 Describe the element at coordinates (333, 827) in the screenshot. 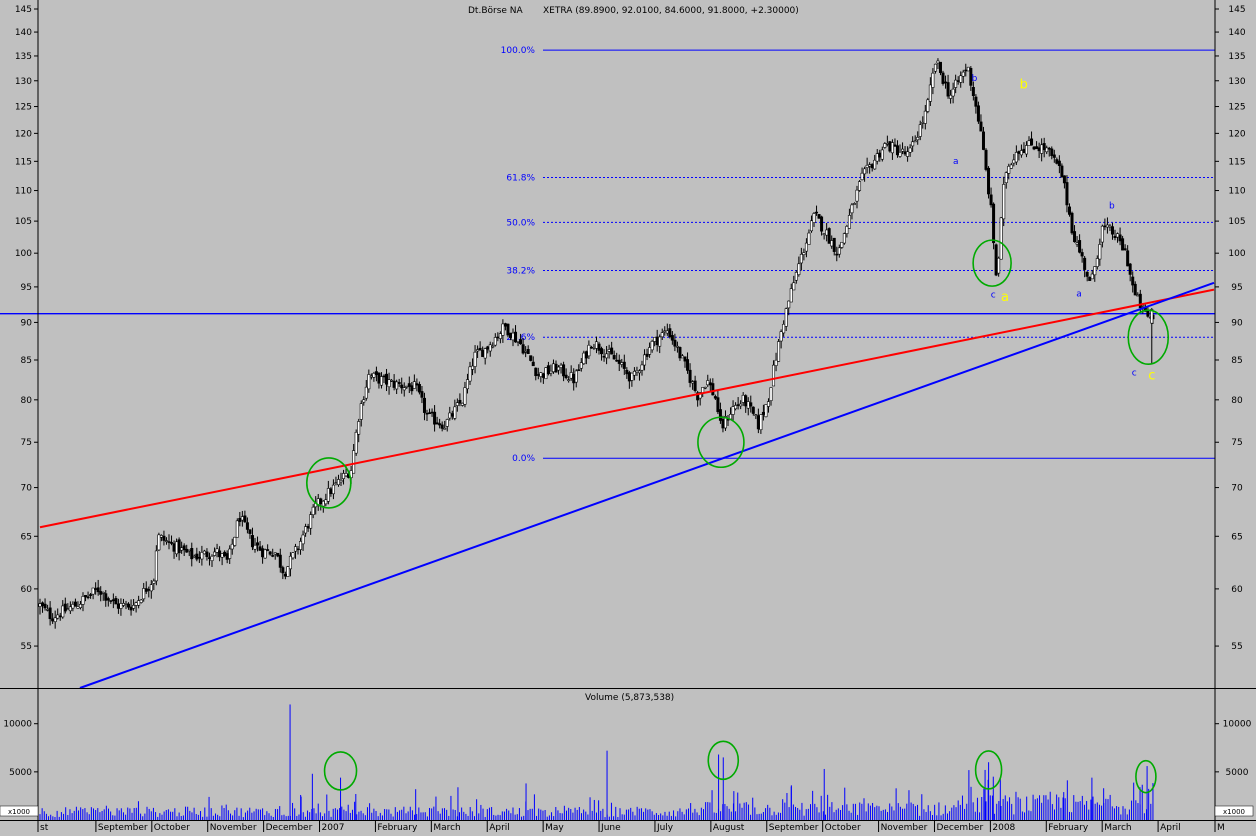

I see `time-tick-label: 2007` at that location.